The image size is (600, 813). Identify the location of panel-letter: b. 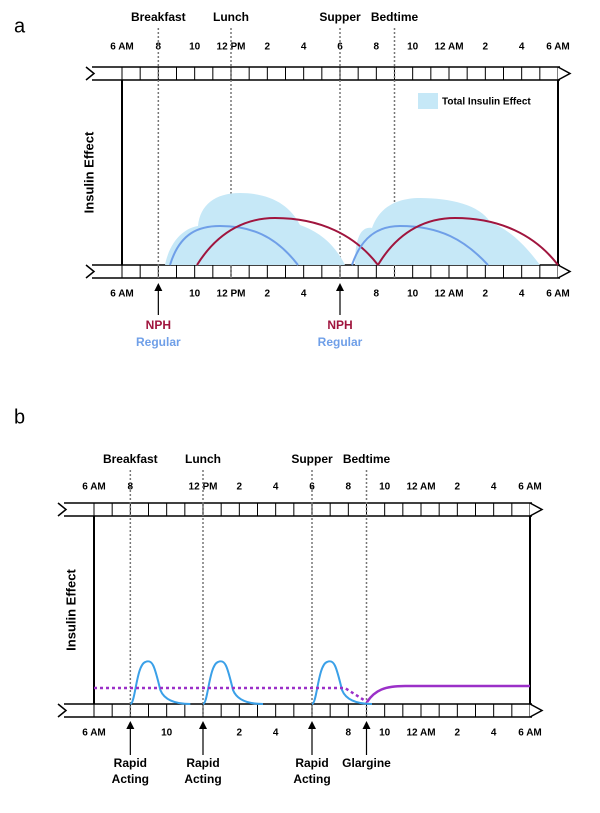
(19, 417).